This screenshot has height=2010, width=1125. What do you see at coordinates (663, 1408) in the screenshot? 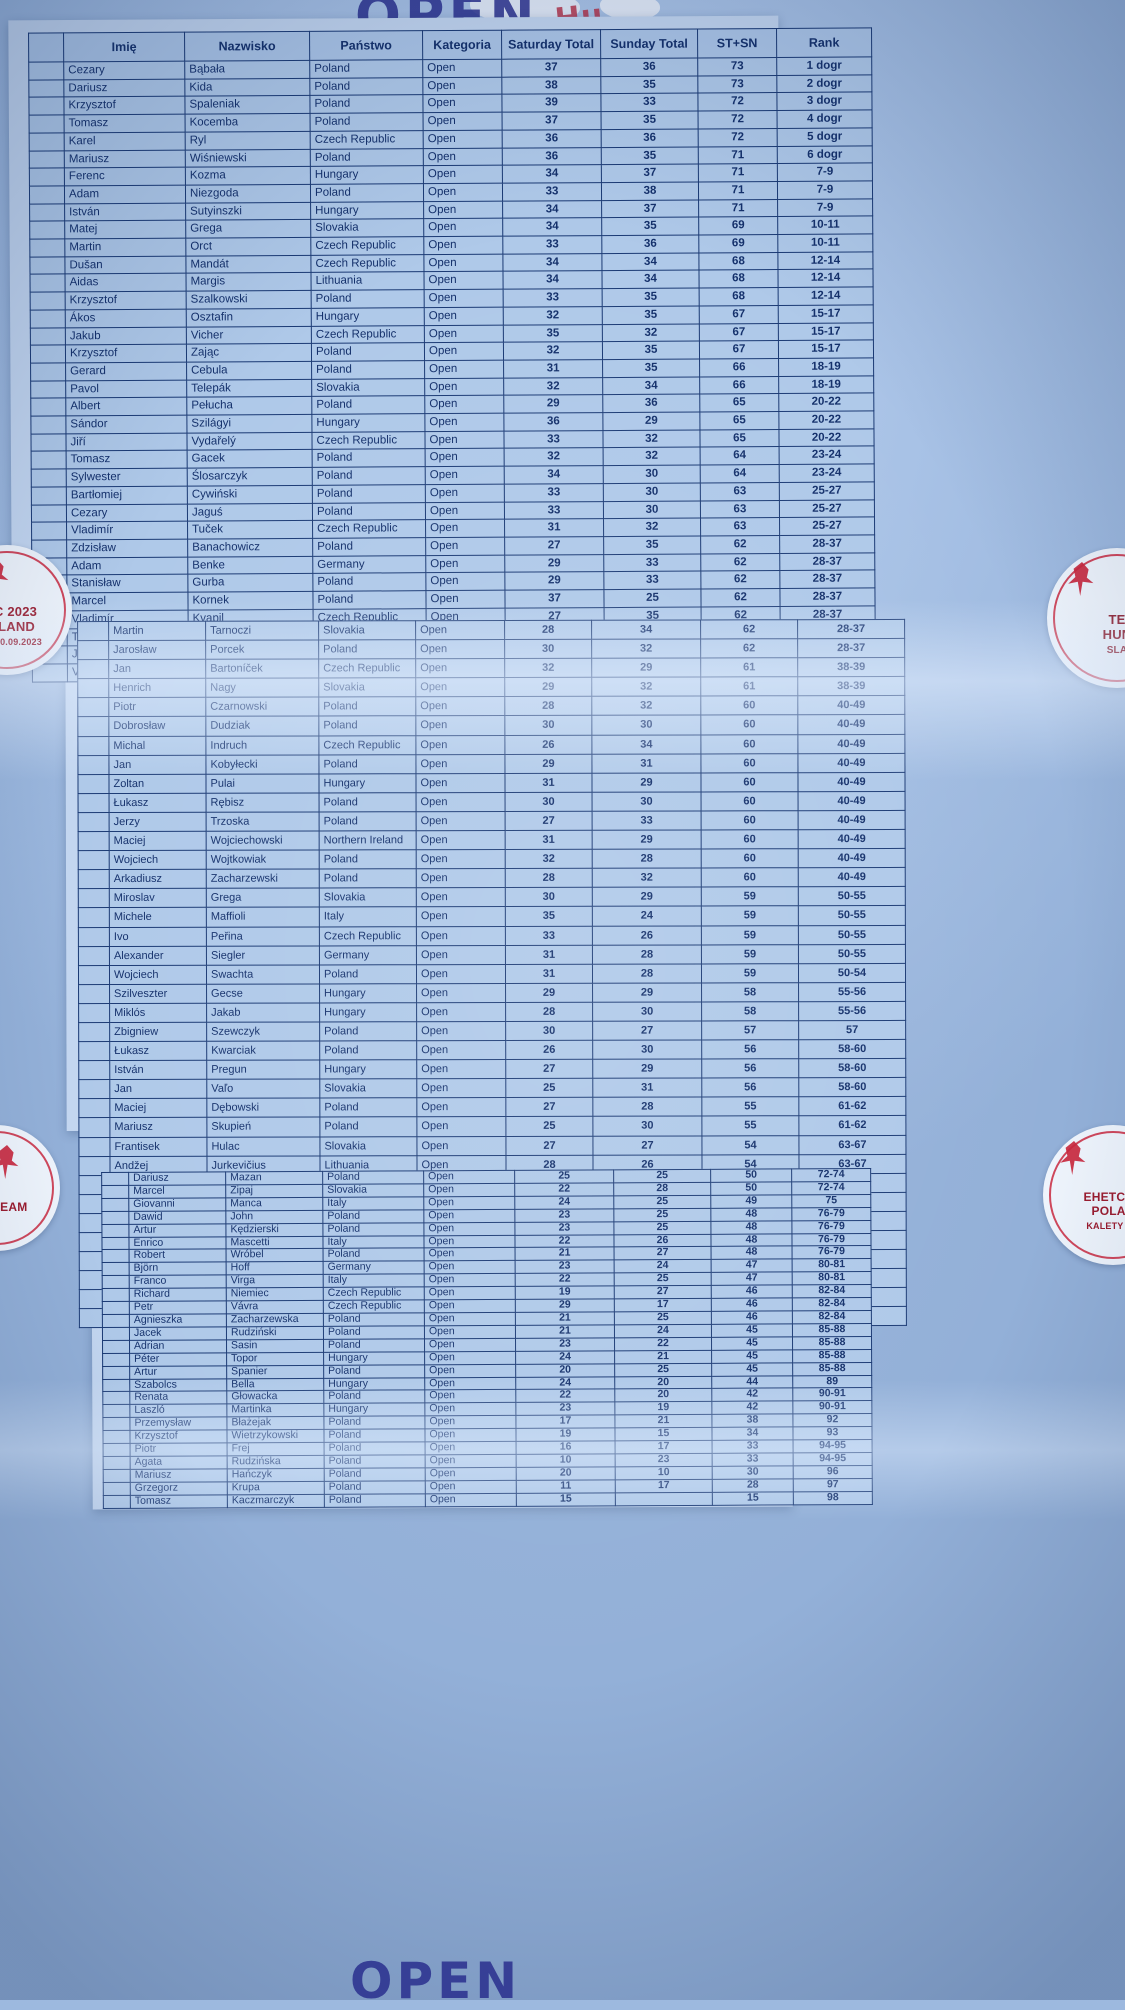
I see `cell-sunday-total: 19` at bounding box center [663, 1408].